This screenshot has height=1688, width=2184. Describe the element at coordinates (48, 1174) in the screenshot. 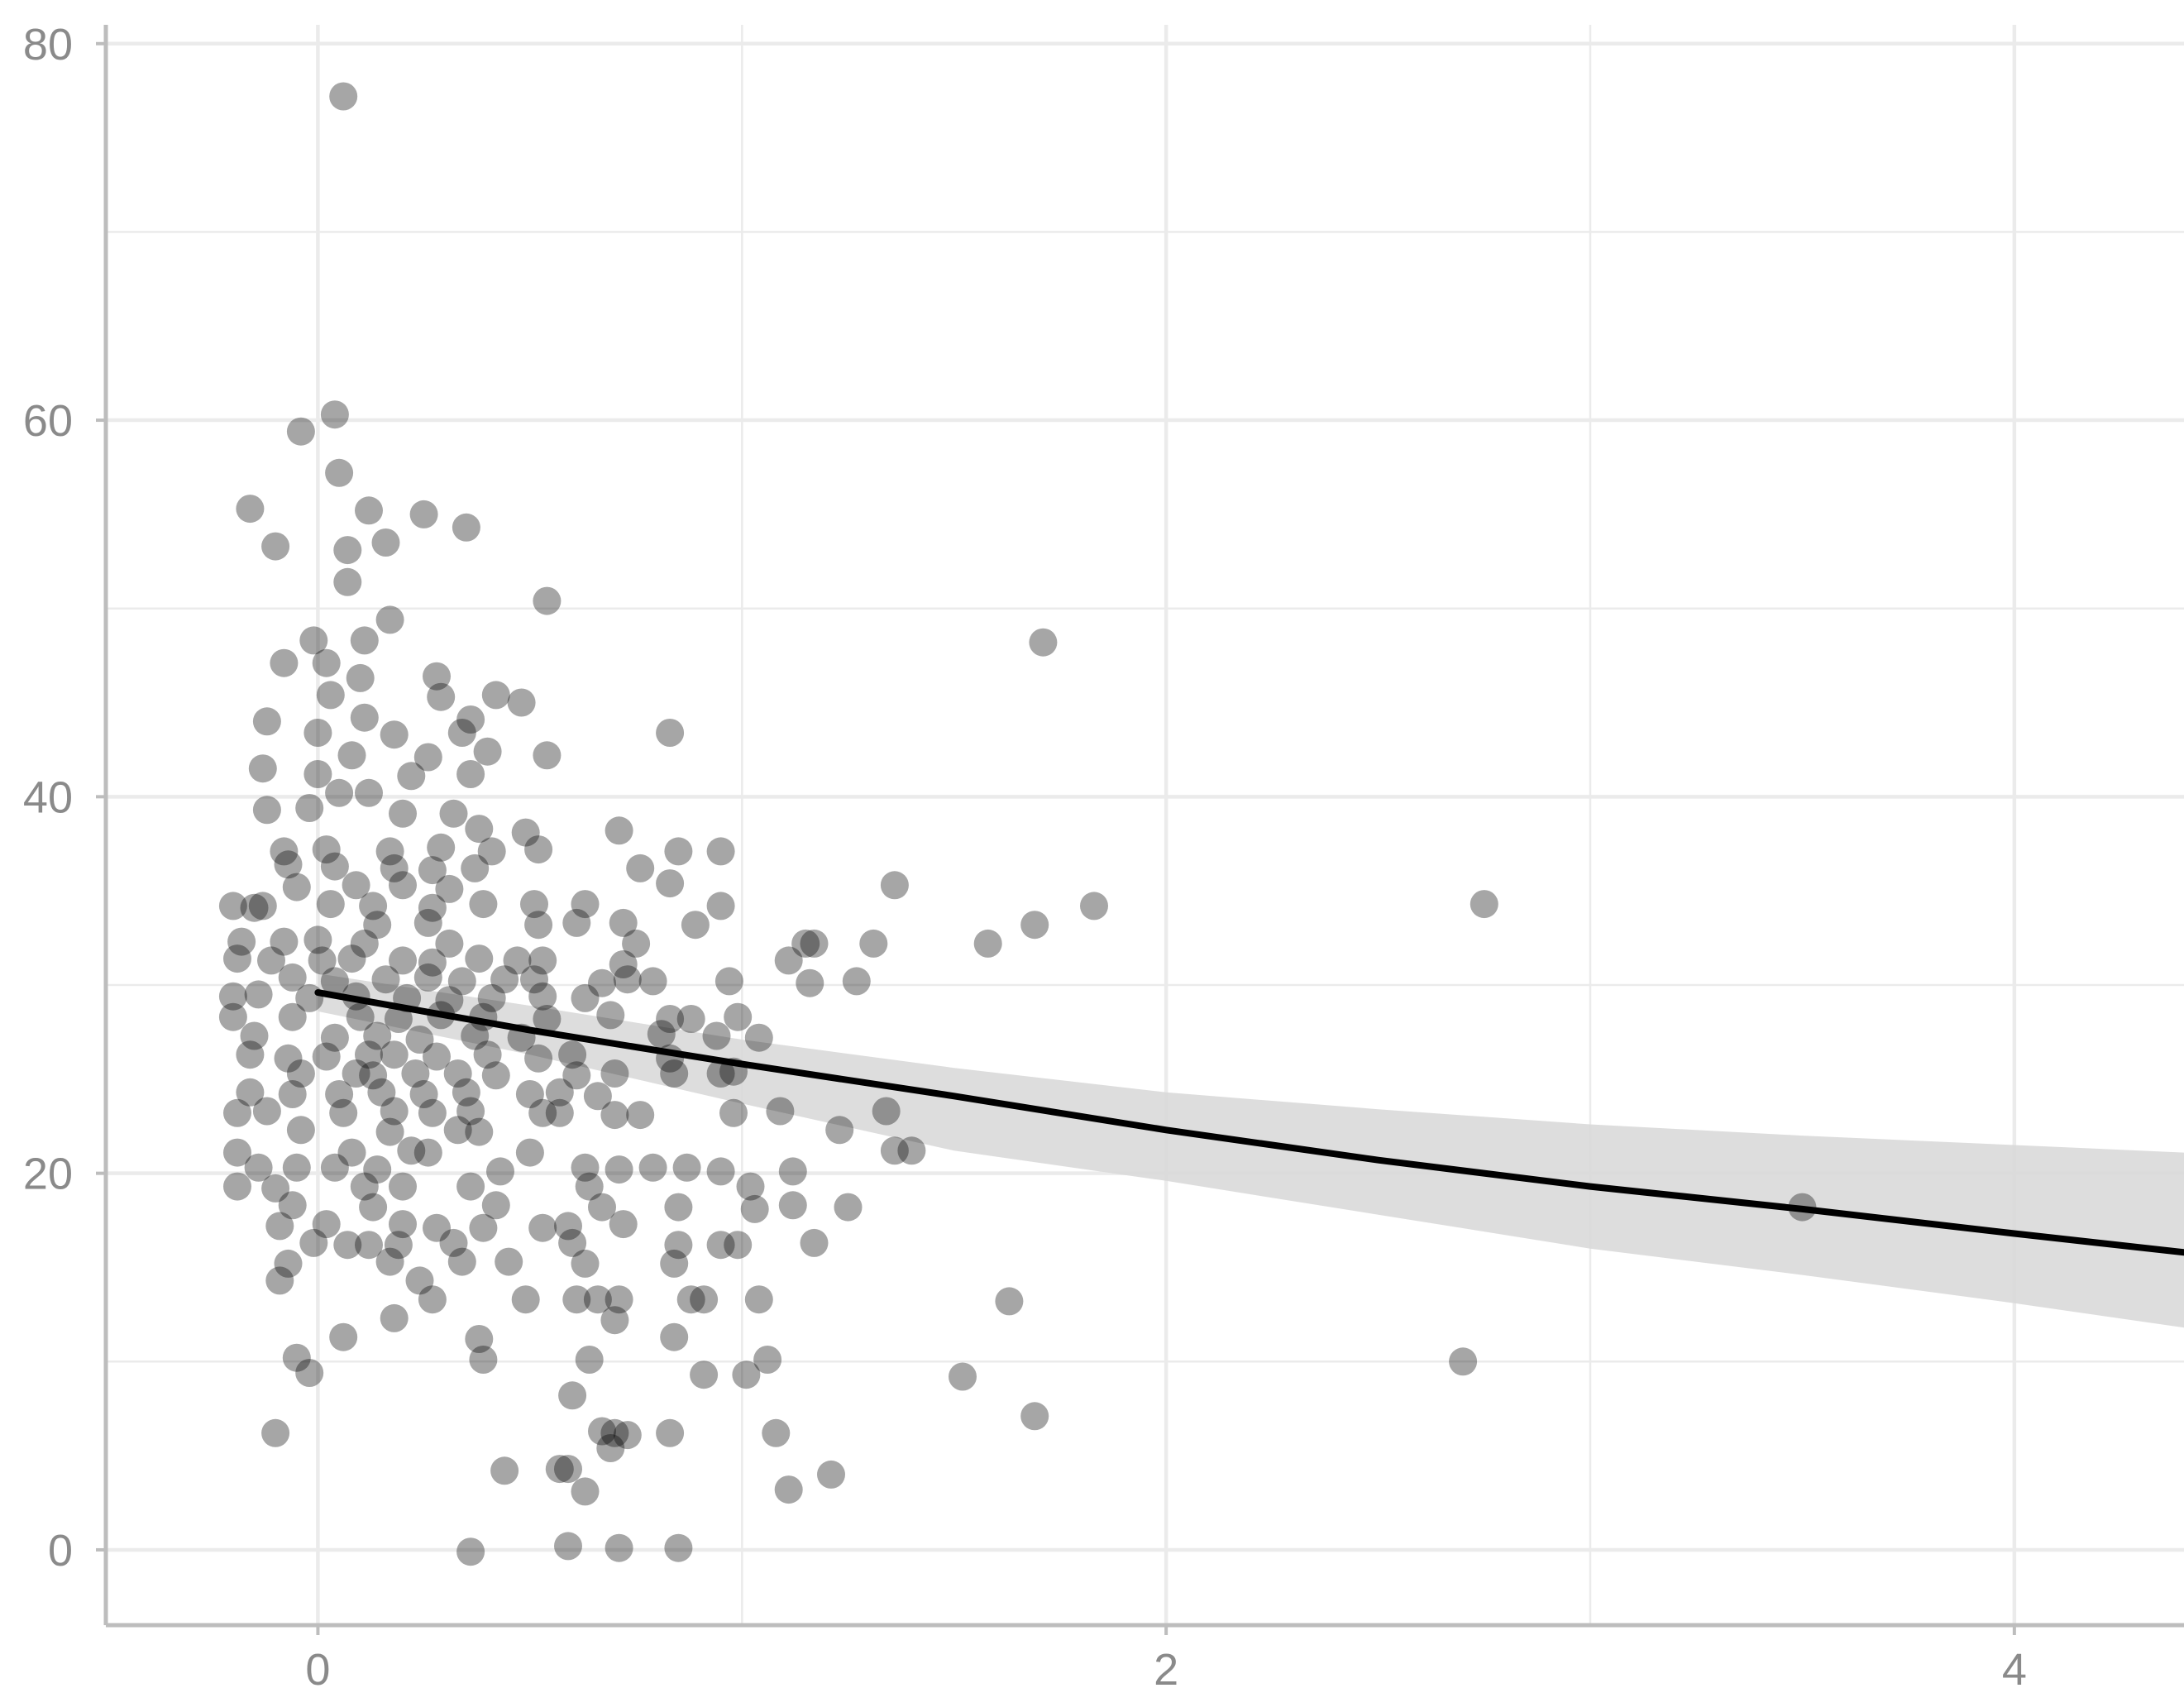

I see `y-tick-label: 20` at that location.